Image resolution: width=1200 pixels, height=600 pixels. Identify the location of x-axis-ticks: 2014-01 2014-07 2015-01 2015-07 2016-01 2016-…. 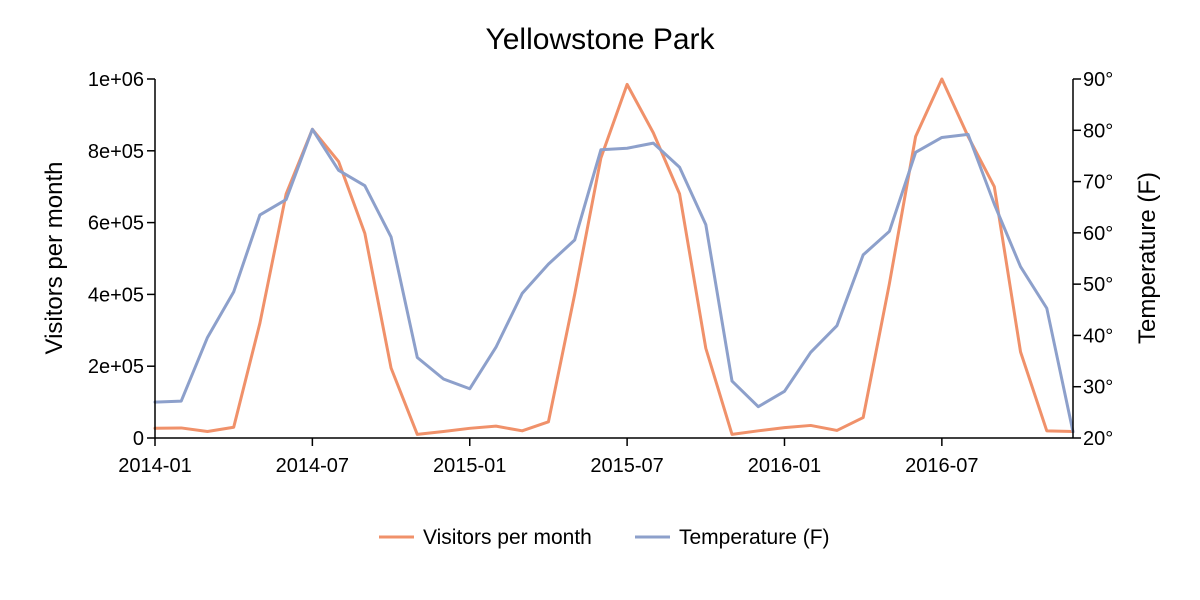
(548, 457).